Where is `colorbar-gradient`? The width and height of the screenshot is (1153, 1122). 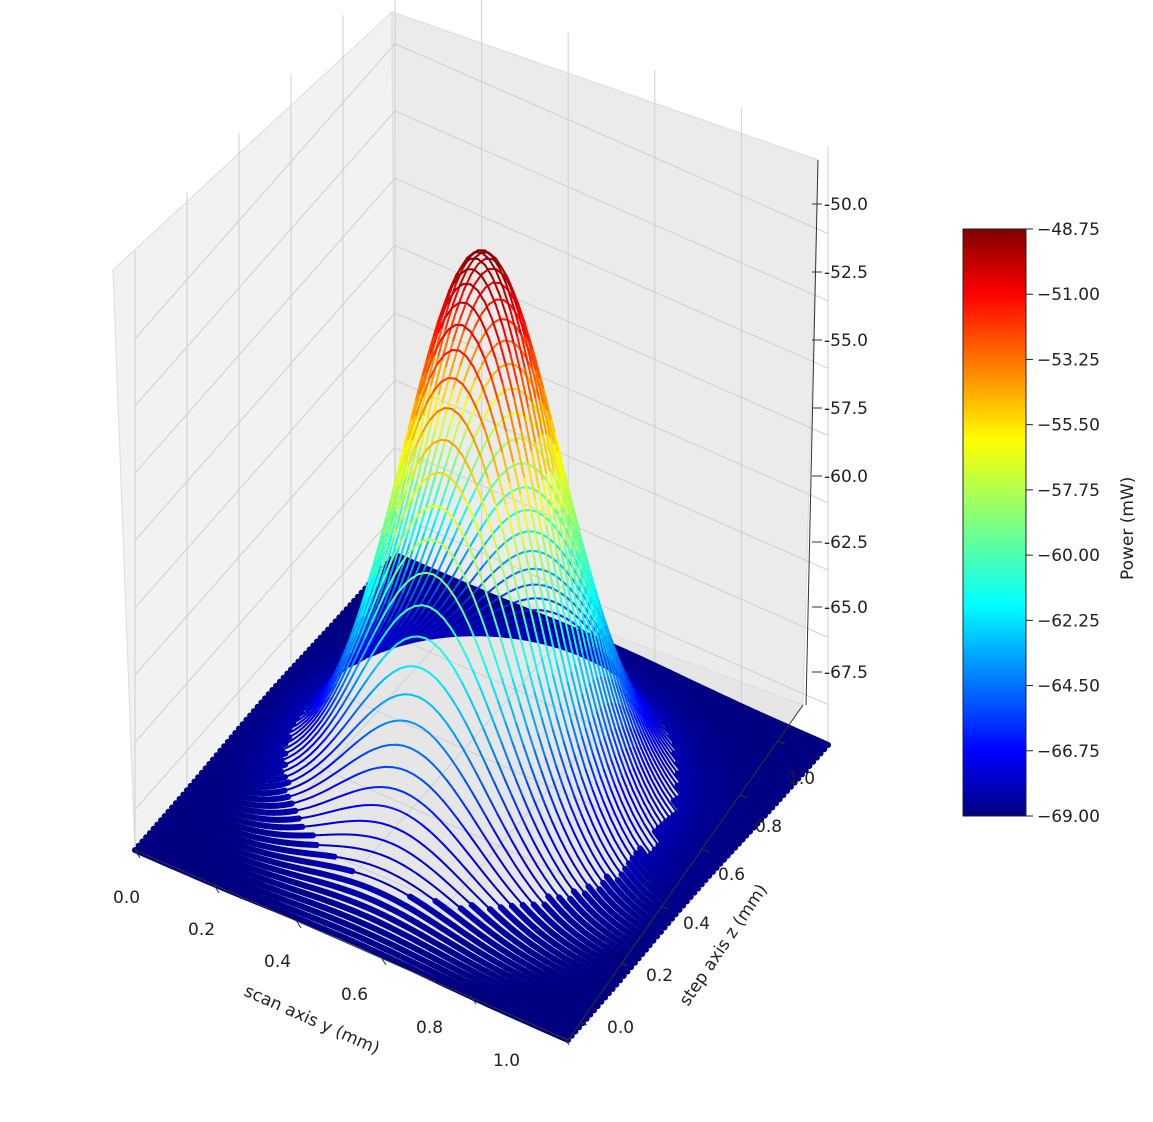
colorbar-gradient is located at coordinates (994, 522).